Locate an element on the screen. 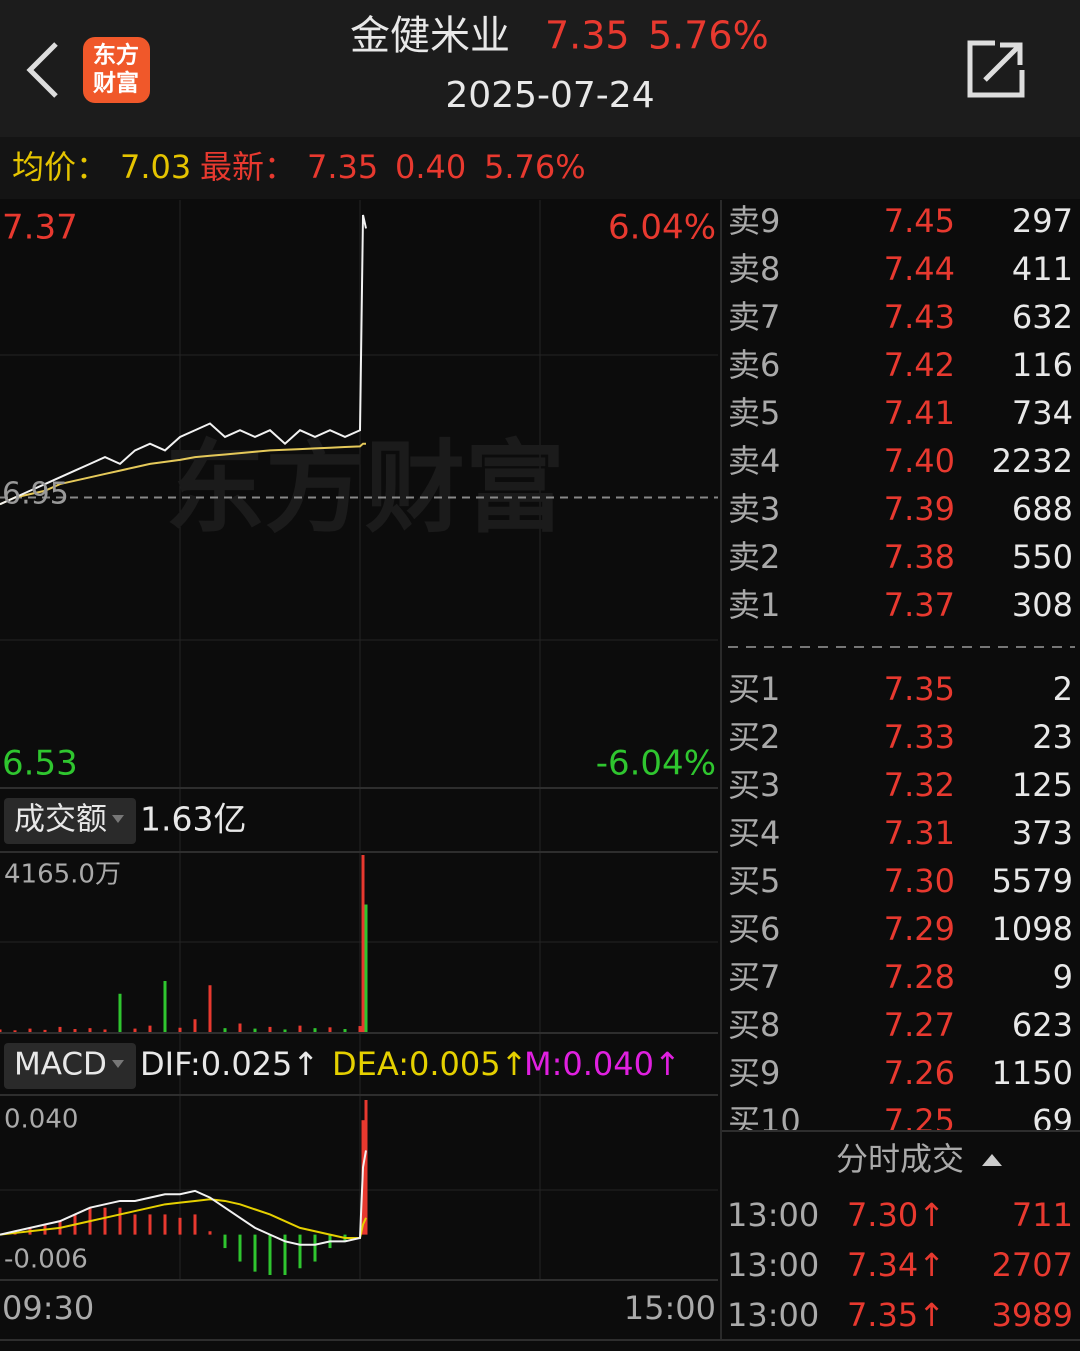  share-button is located at coordinates (996, 69).